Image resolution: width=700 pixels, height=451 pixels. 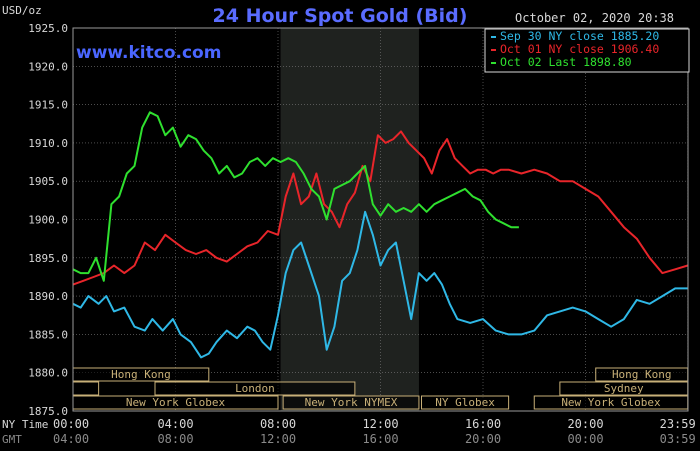 I want to click on x-tick-label-gmt: 20:00, so click(x=483, y=439).